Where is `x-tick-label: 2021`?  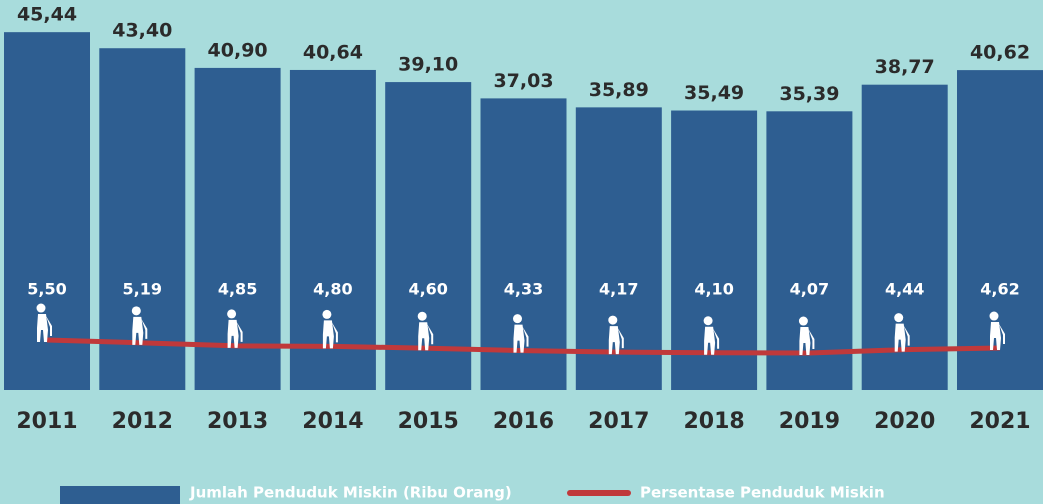
x-tick-label: 2021 is located at coordinates (999, 421).